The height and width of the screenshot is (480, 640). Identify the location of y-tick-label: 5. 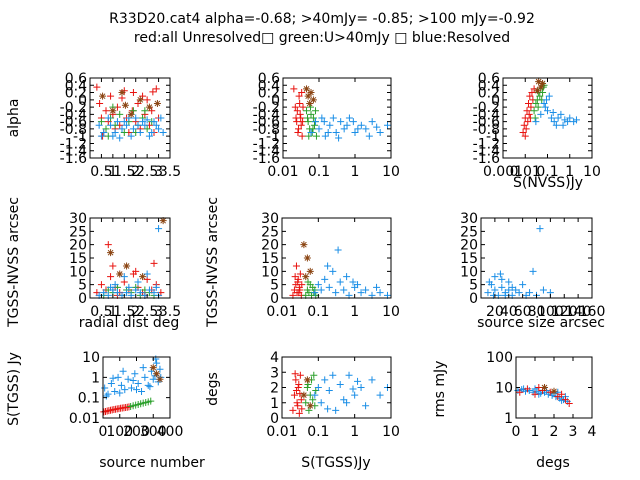
(274, 286).